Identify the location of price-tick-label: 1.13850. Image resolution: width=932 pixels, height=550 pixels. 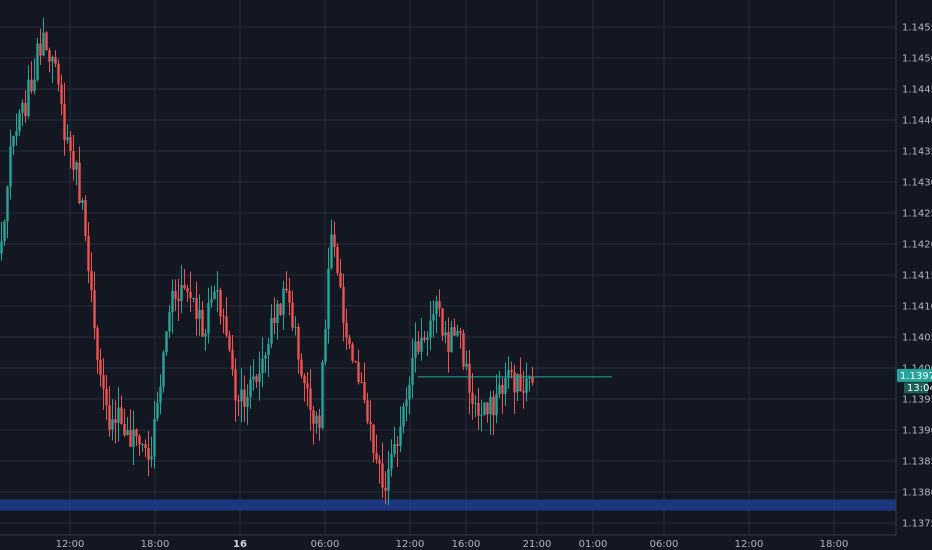
(917, 462).